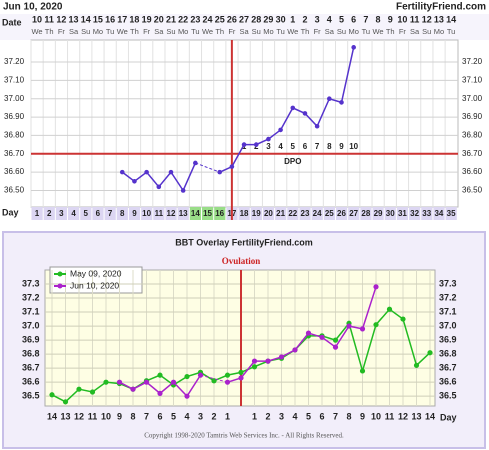  I want to click on dpo-label: 6, so click(305, 146).